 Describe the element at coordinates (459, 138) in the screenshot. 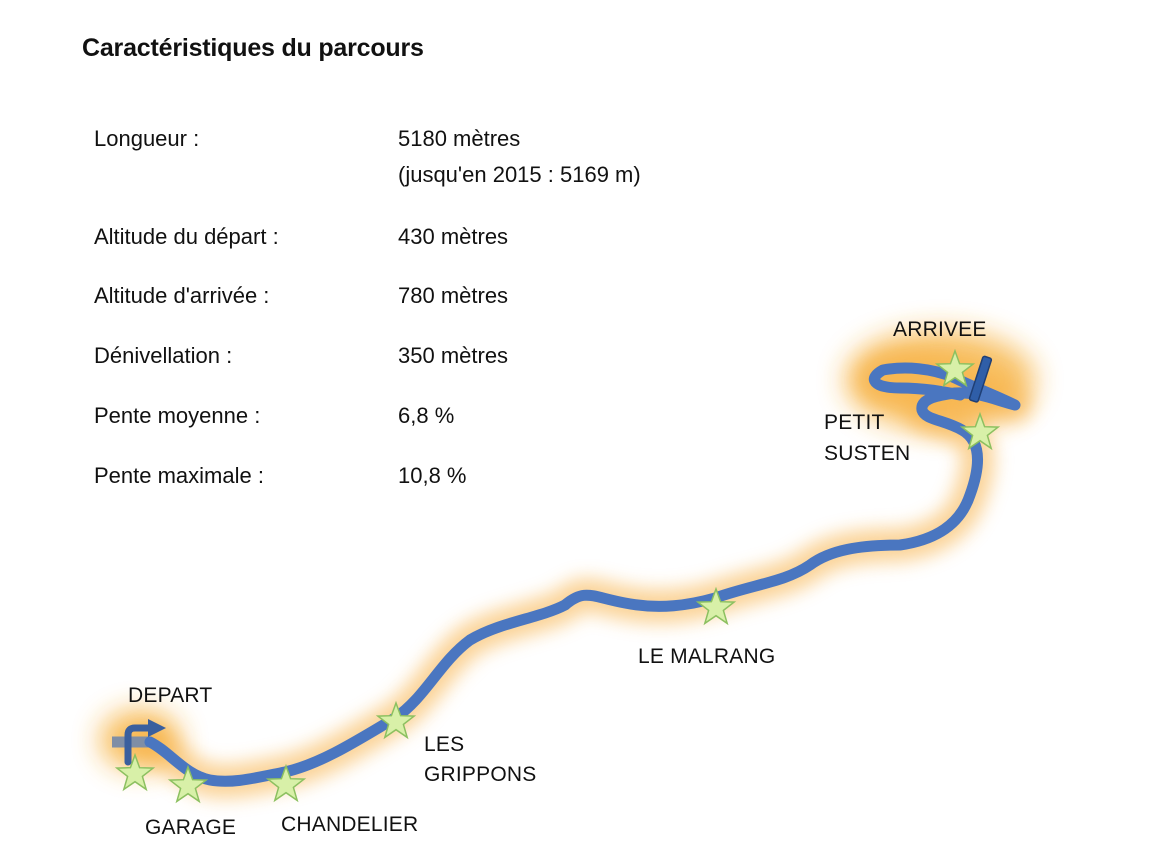

I see `spec-value: 5180 mètres` at that location.